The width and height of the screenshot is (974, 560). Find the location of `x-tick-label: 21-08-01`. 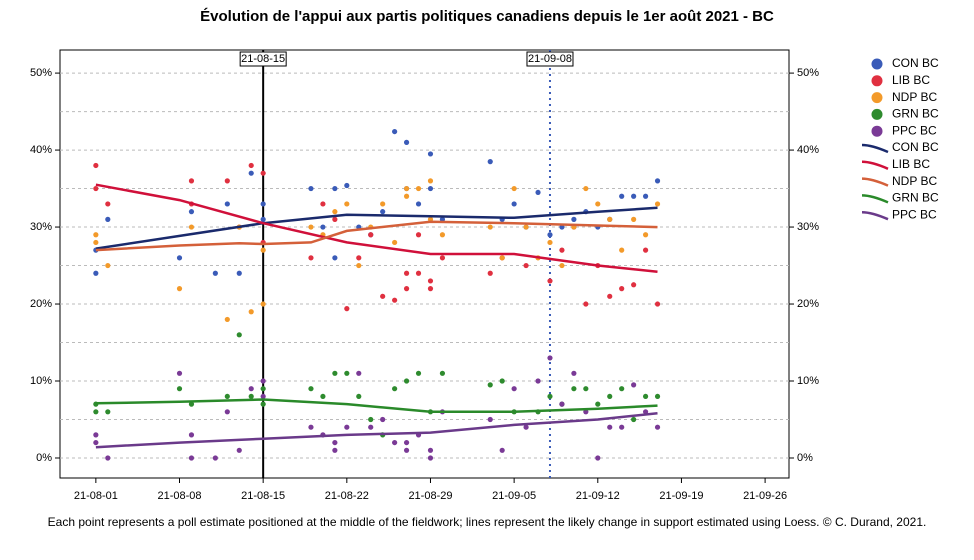

x-tick-label: 21-08-01 is located at coordinates (96, 496).